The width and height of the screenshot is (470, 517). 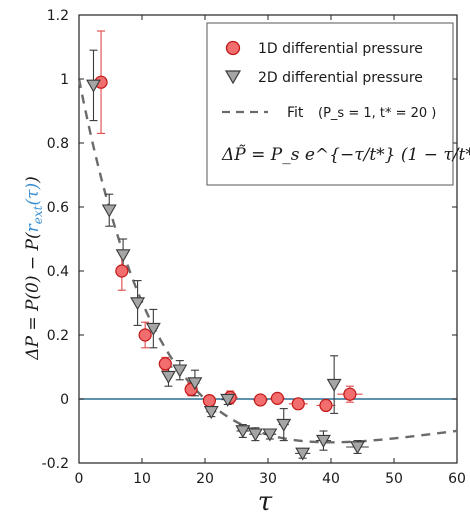 What do you see at coordinates (265, 502) in the screenshot?
I see `x-axis-label: τ` at bounding box center [265, 502].